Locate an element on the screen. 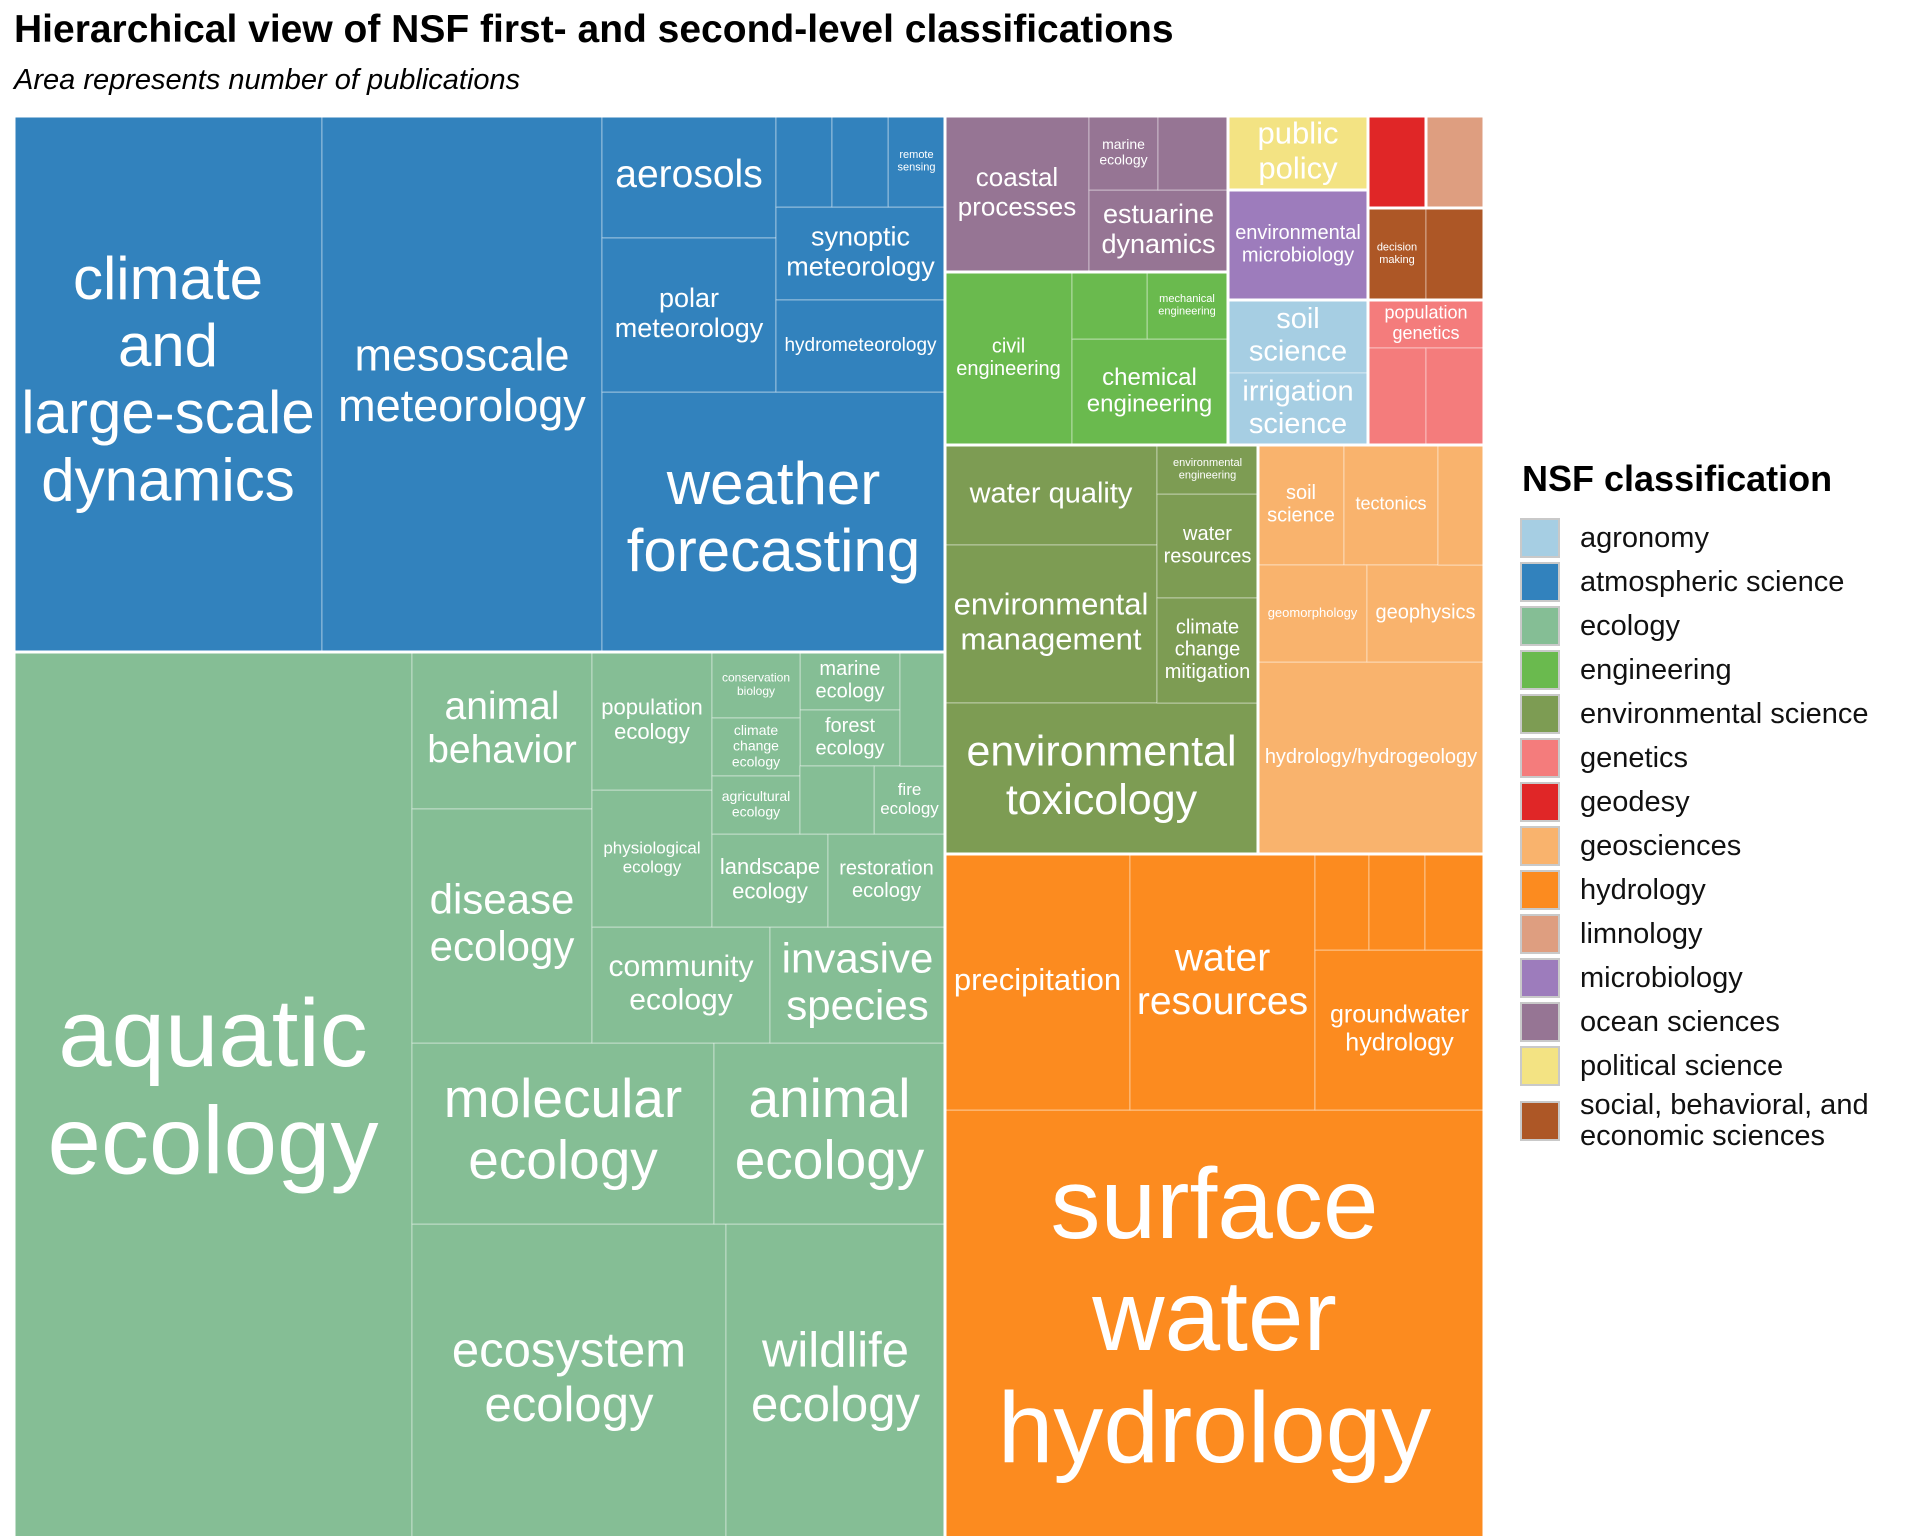 The width and height of the screenshot is (1920, 1536). tile-ecology-community-ecology is located at coordinates (681, 985).